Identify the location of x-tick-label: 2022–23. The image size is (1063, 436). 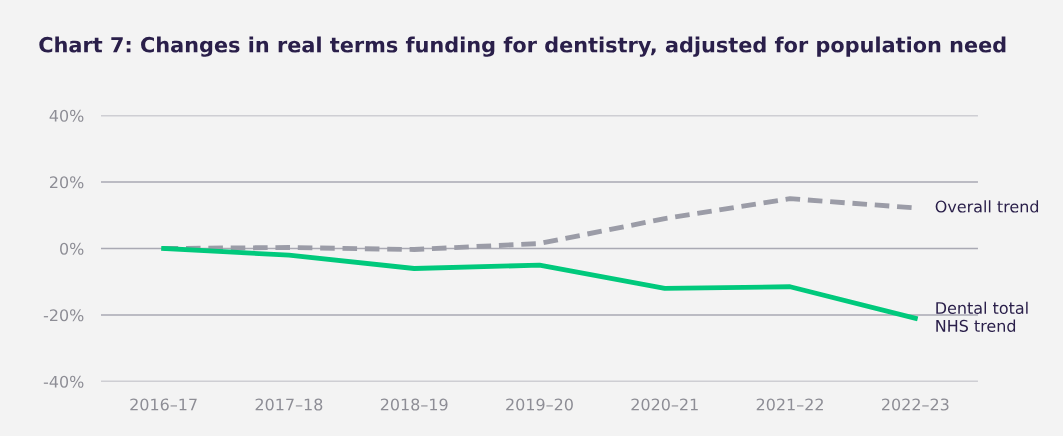
(915, 404).